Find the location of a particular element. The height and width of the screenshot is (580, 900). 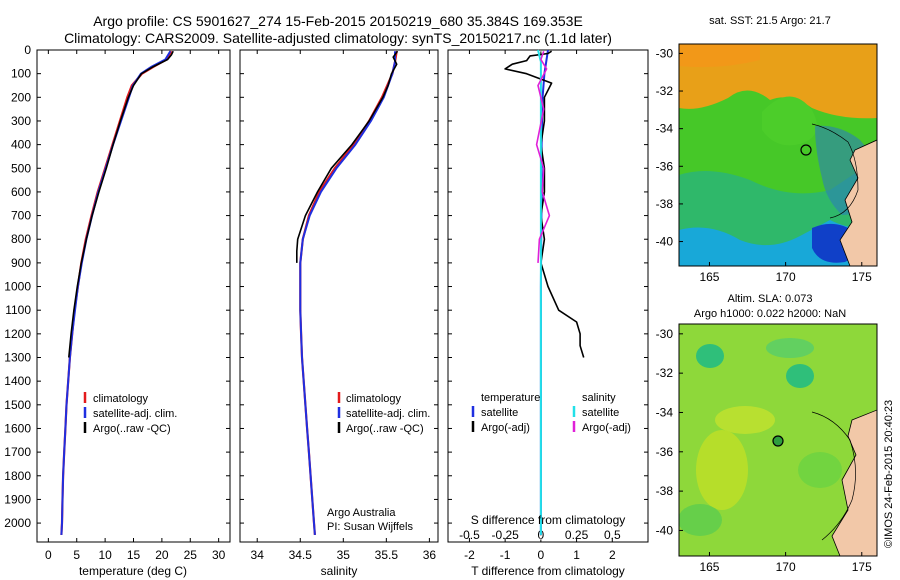

legend-t-satellite-label: satellite is located at coordinates (499, 413).